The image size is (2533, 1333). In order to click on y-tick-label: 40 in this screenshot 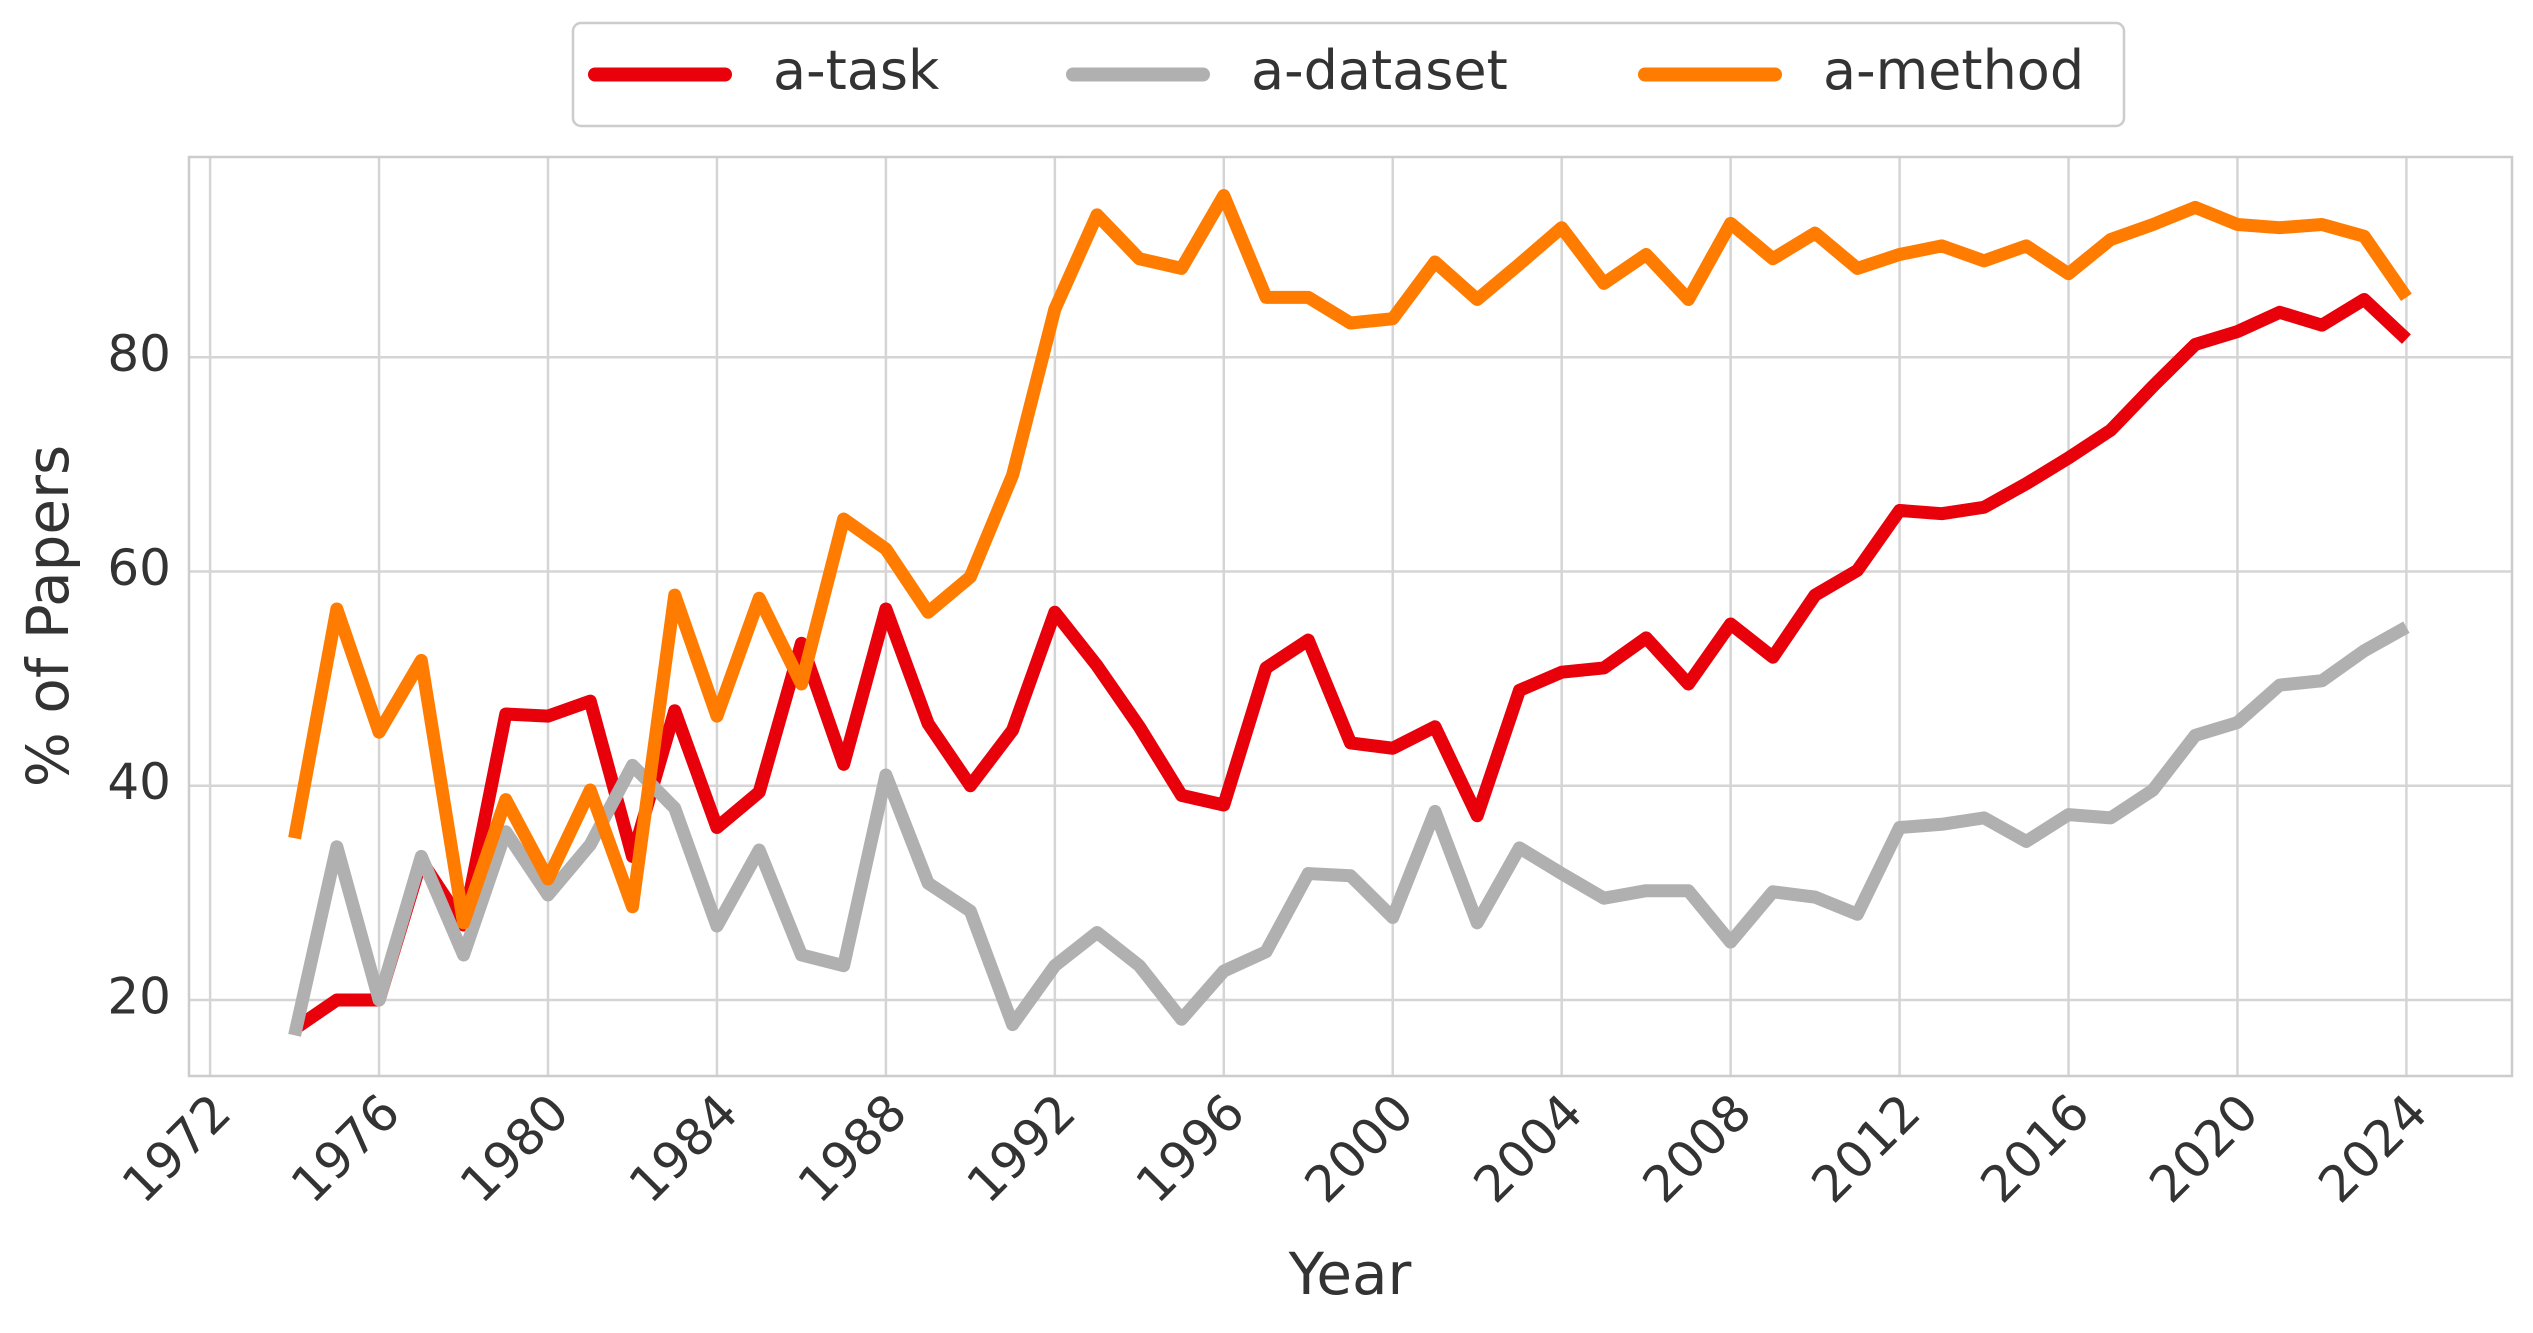, I will do `click(139, 782)`.